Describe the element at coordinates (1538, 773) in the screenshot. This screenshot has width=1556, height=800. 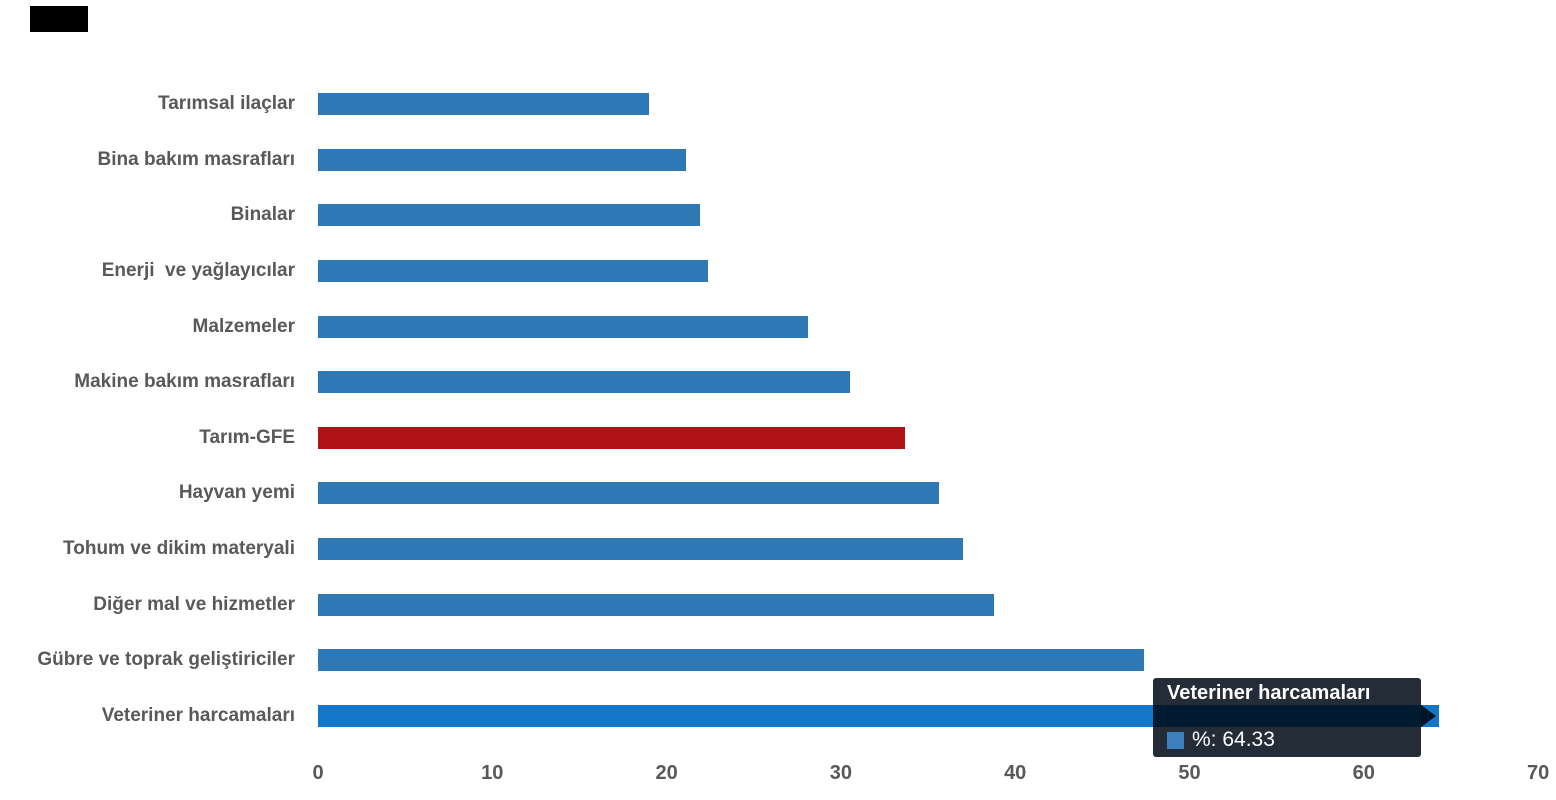
I see `x-tick-label: 70` at that location.